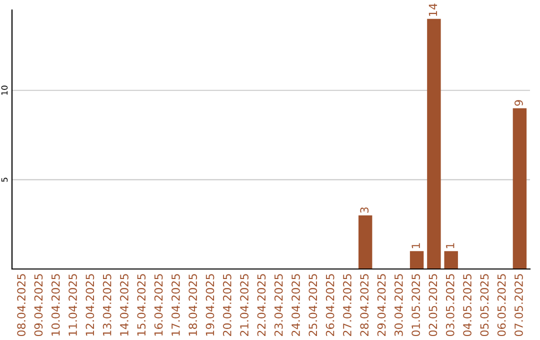  What do you see at coordinates (364, 305) in the screenshot?
I see `x-tick-label: 28.04.2025` at bounding box center [364, 305].